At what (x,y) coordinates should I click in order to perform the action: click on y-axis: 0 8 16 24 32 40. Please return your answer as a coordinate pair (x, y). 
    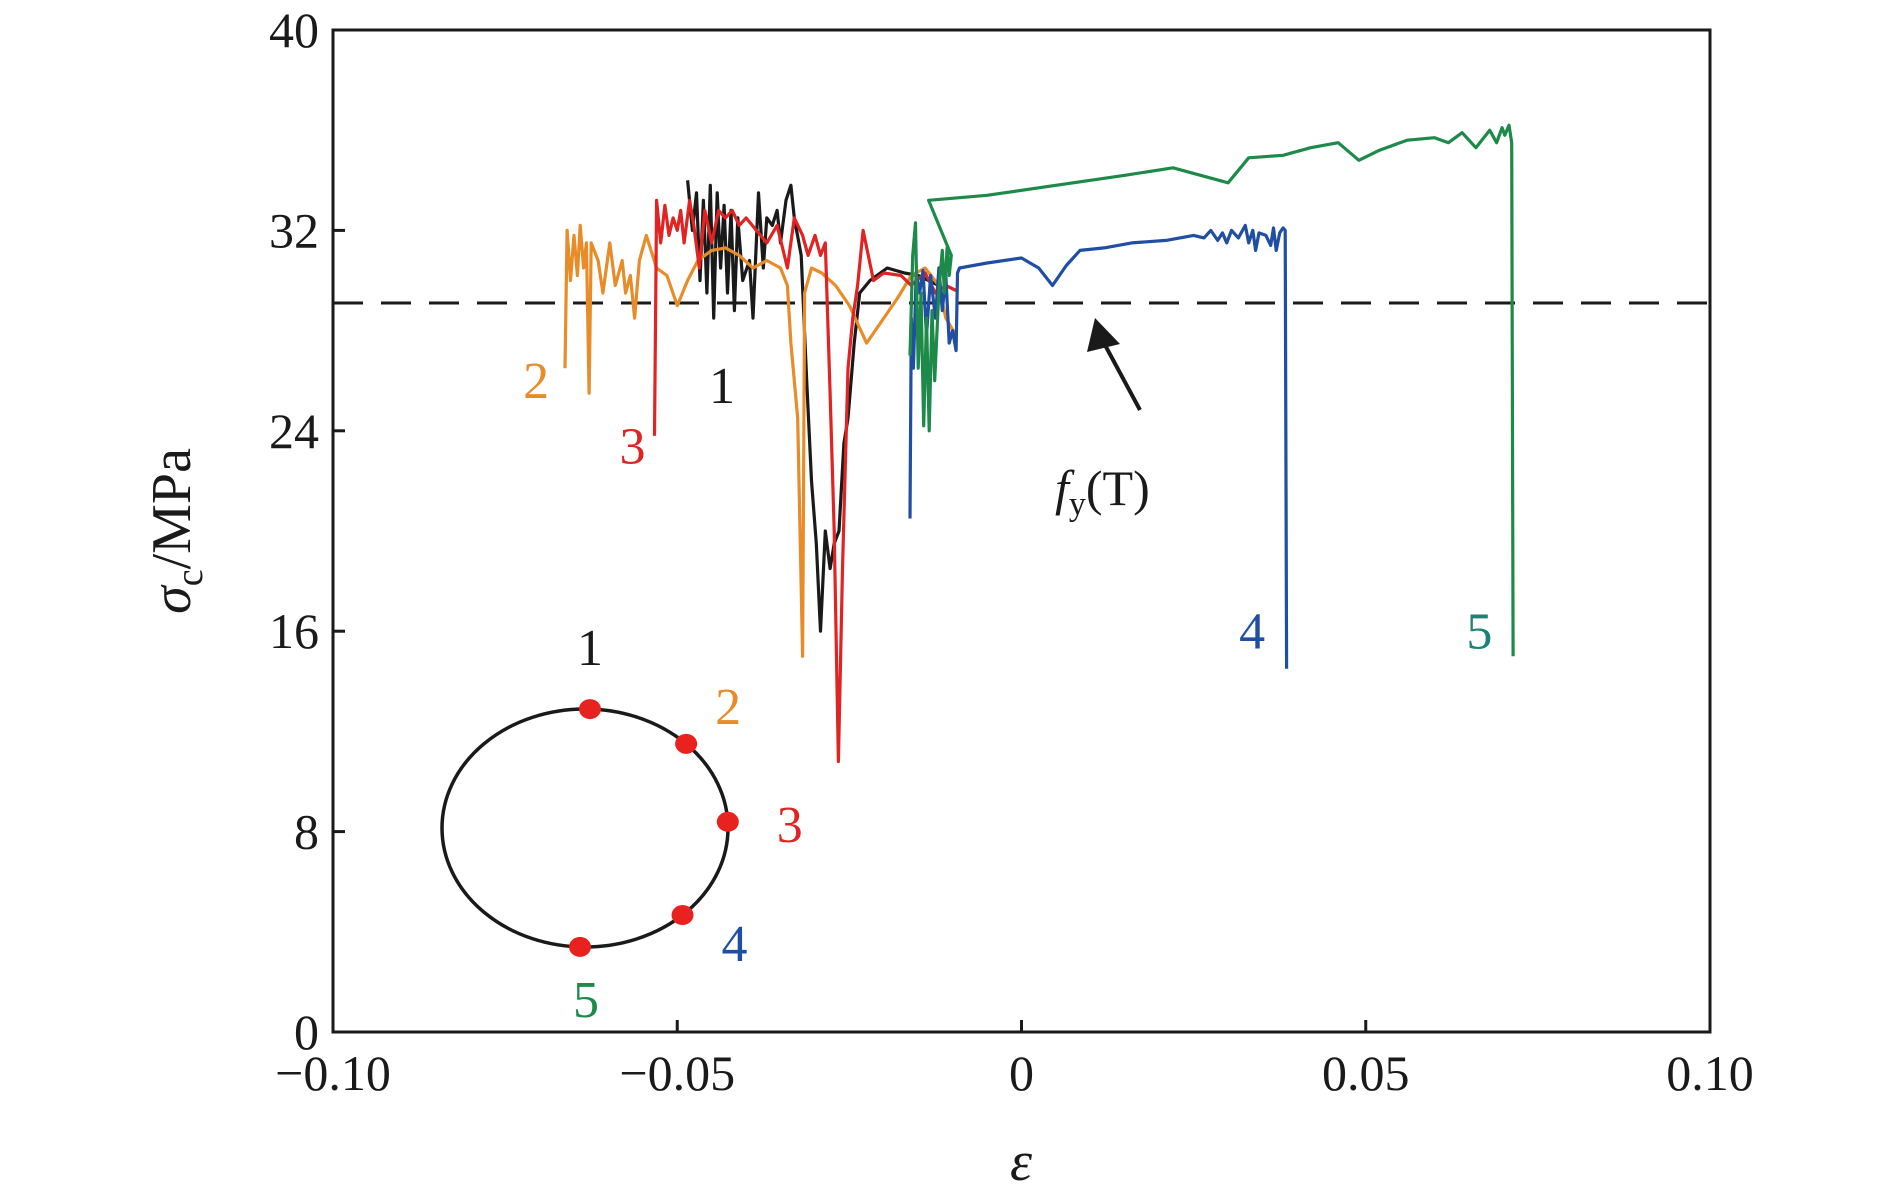
    Looking at the image, I should click on (307, 531).